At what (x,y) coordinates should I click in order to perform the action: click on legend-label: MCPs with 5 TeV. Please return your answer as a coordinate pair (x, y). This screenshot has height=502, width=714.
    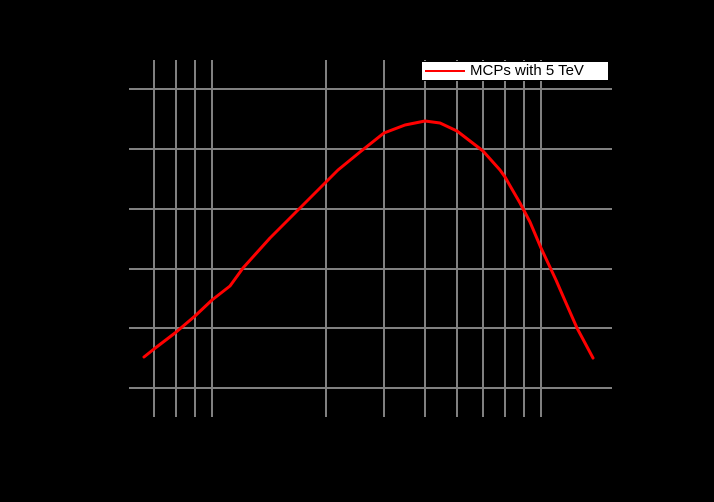
    Looking at the image, I should click on (527, 70).